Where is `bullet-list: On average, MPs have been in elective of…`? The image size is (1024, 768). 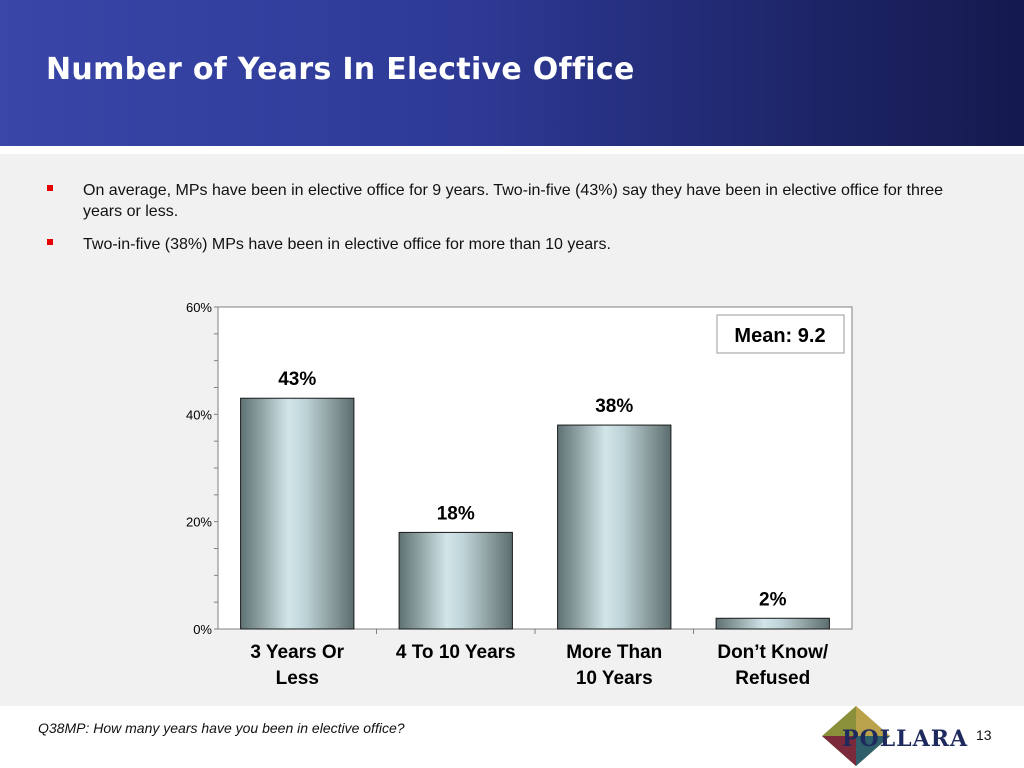
bullet-list: On average, MPs have been in elective of… is located at coordinates (514, 223).